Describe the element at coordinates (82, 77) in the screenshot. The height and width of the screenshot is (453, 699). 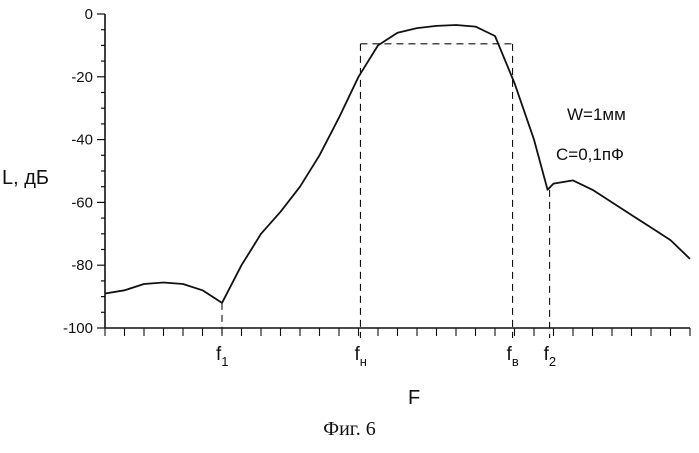
I see `y-tick-label: -20` at that location.